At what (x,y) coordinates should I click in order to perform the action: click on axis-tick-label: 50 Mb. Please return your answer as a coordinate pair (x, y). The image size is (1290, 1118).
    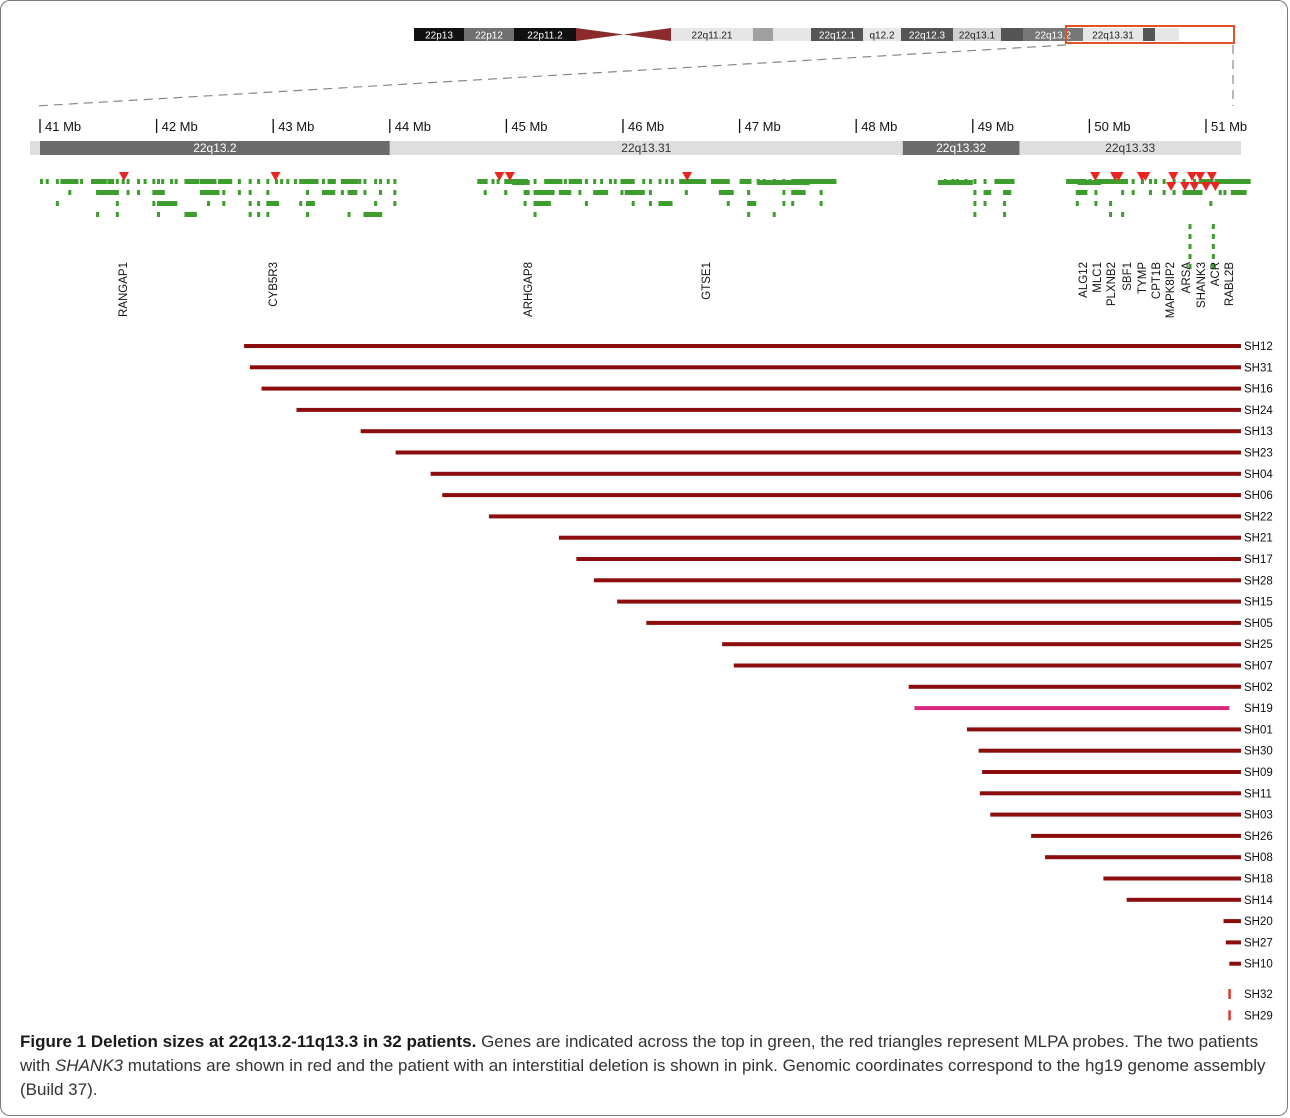
    Looking at the image, I should click on (1112, 126).